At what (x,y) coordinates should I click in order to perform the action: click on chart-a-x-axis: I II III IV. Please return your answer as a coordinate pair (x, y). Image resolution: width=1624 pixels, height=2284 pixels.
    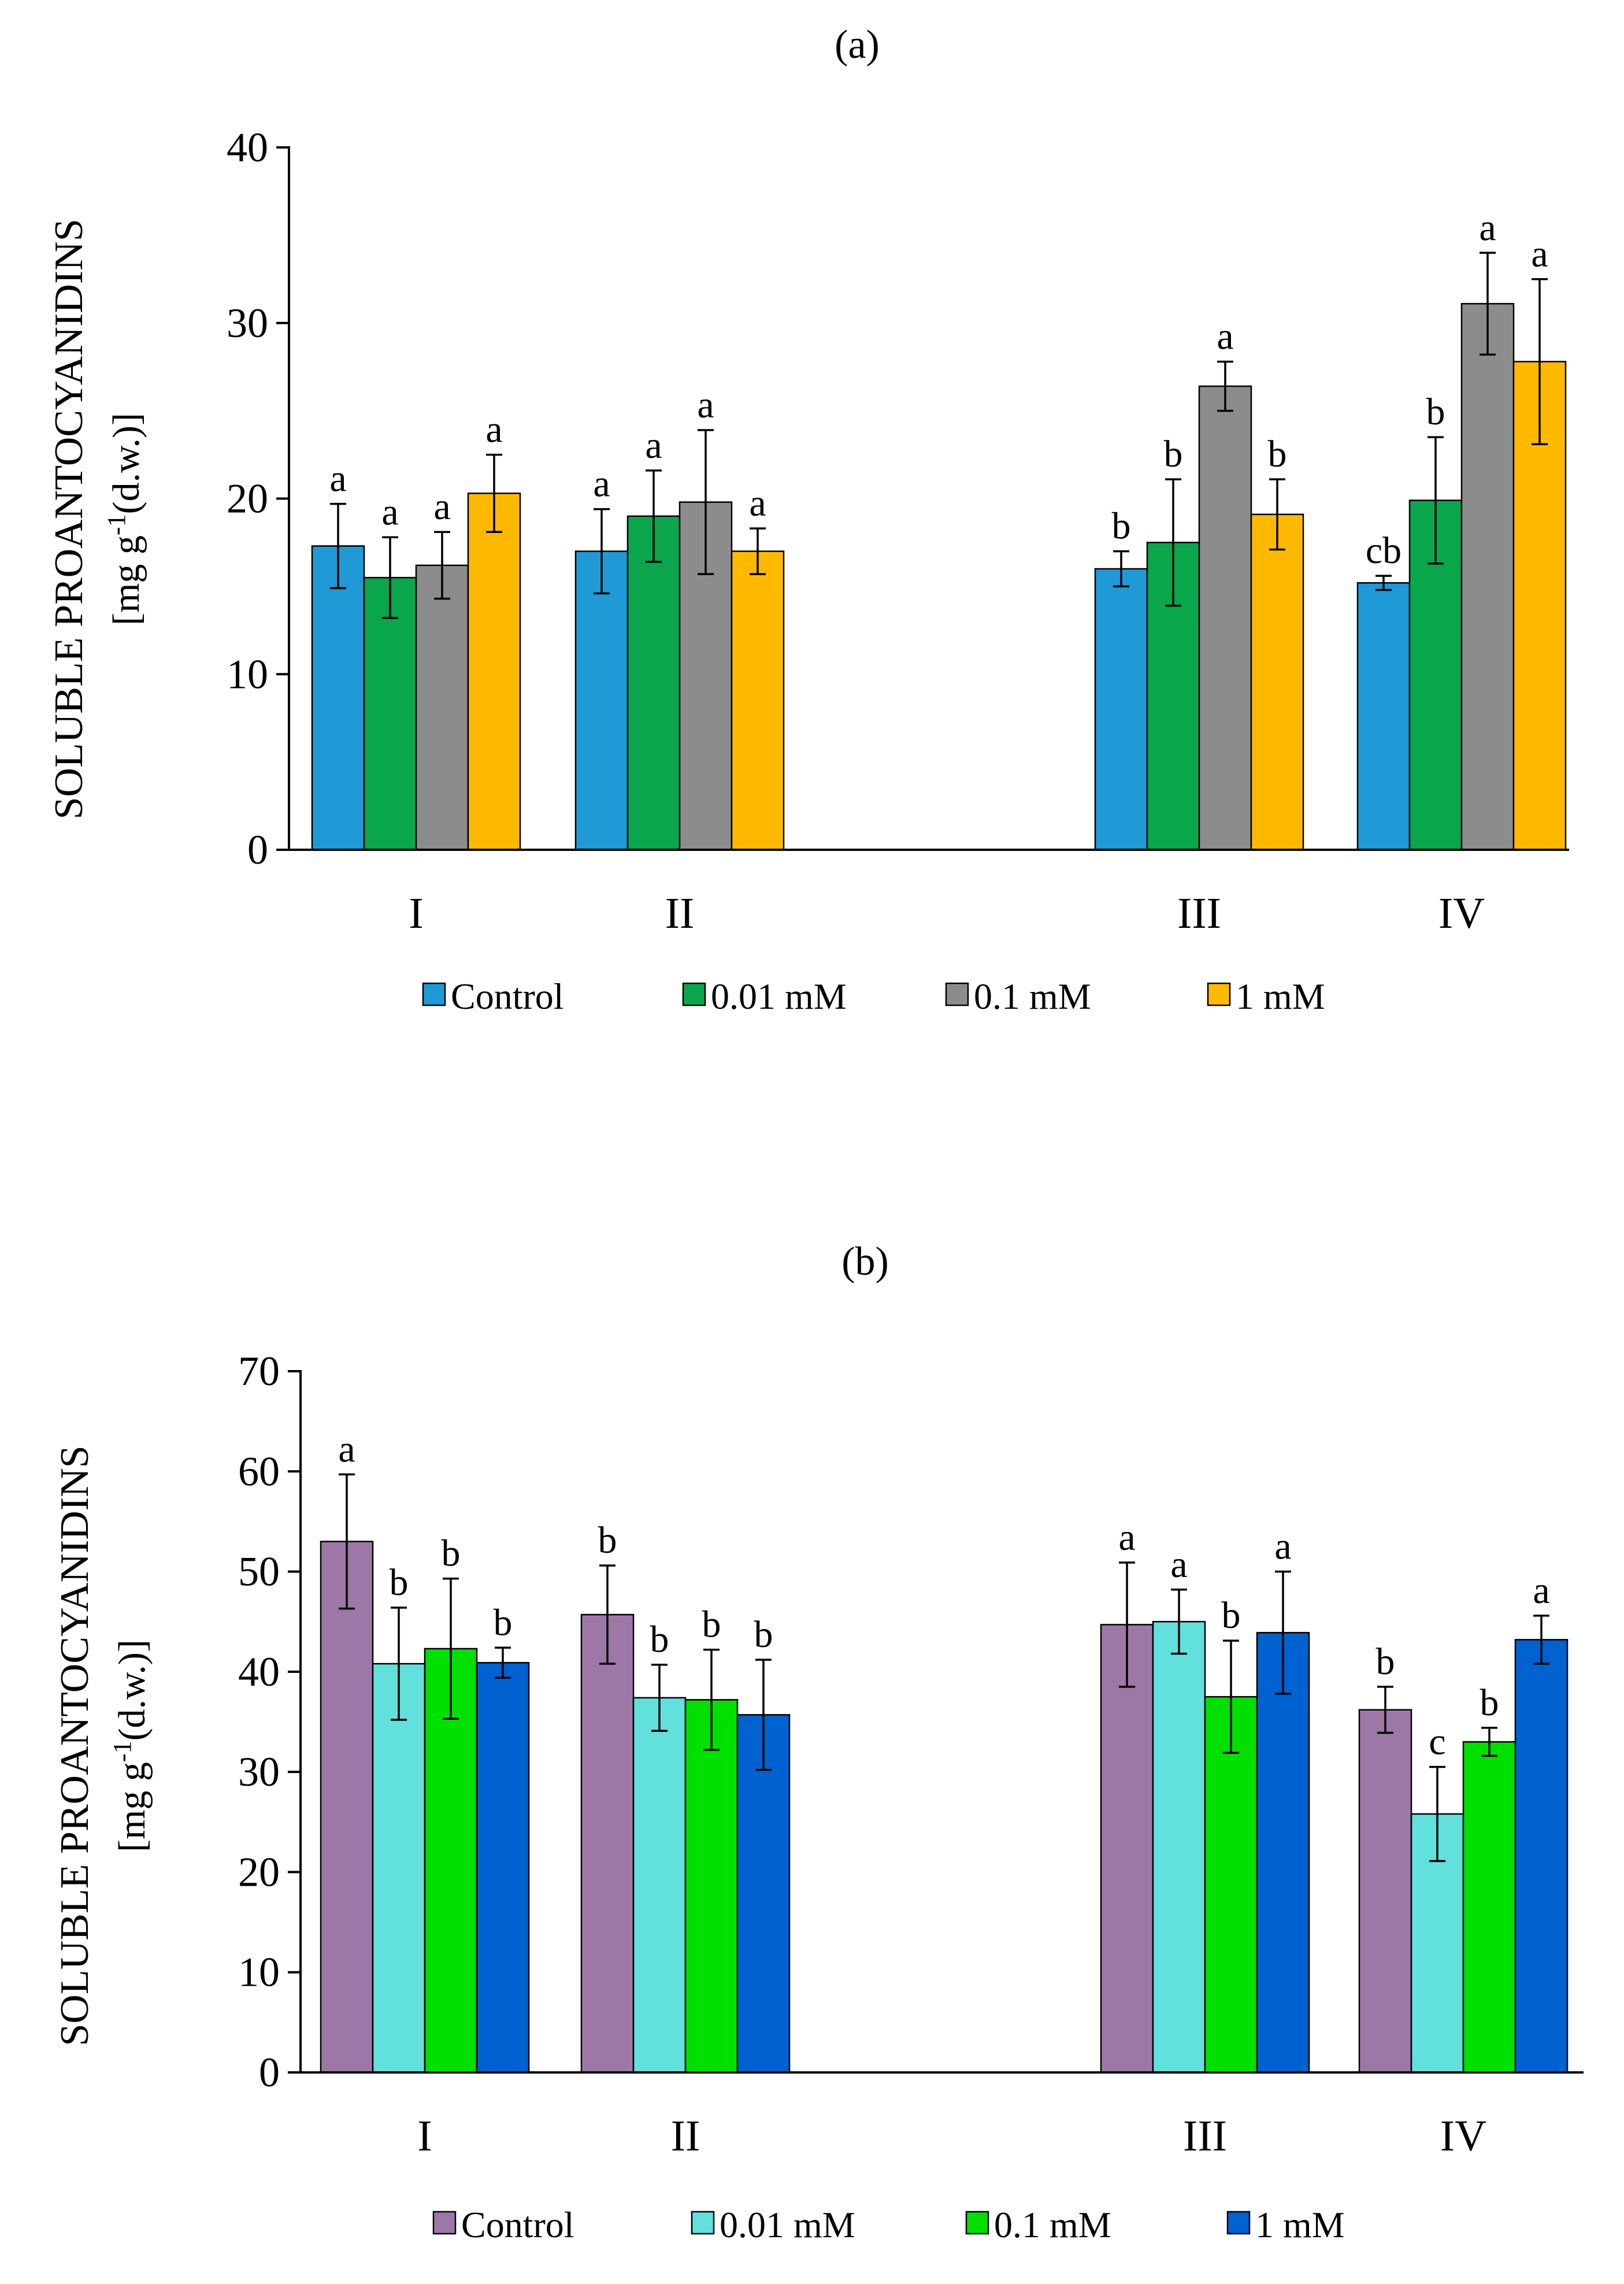
    Looking at the image, I should click on (947, 913).